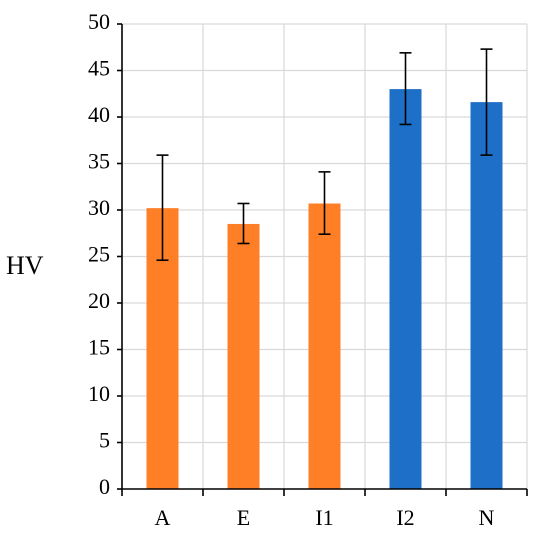  Describe the element at coordinates (99, 393) in the screenshot. I see `y-tick-label: 10` at that location.